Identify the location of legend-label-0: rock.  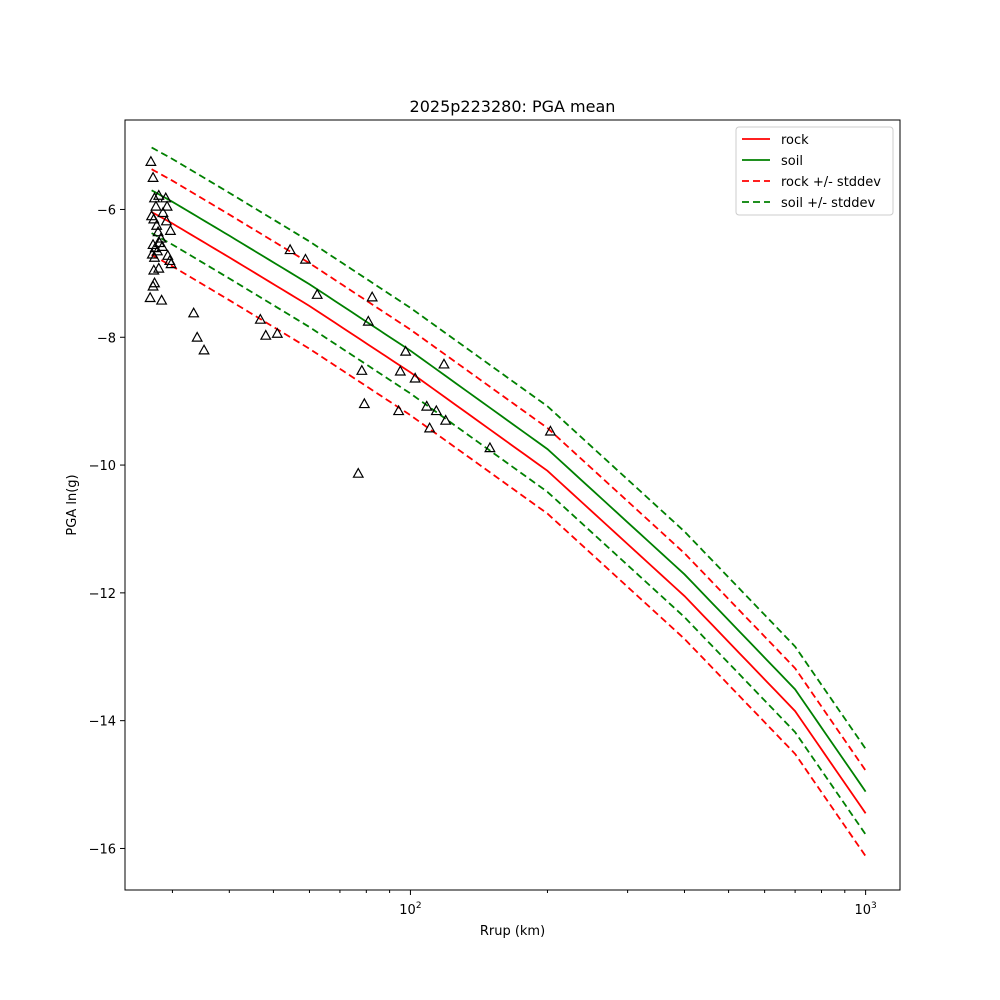
(795, 140).